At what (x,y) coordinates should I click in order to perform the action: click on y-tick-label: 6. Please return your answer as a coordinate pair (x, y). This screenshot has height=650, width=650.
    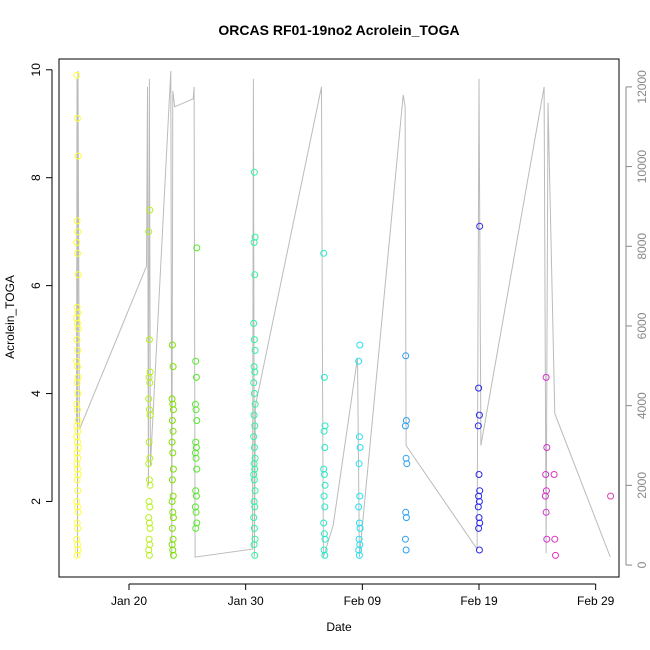
    Looking at the image, I should click on (36, 285).